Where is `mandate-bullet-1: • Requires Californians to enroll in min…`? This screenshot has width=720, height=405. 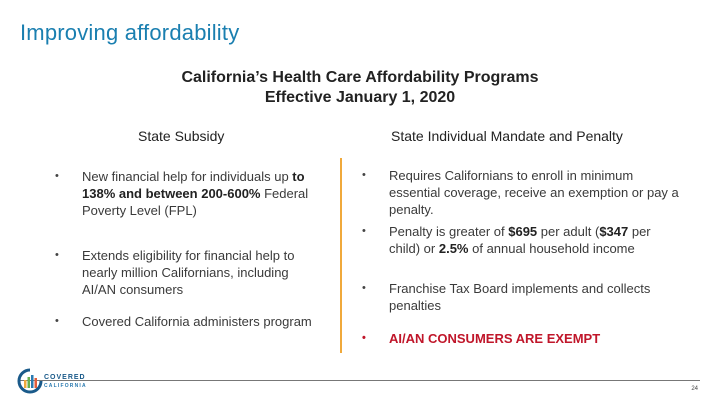
mandate-bullet-1: • Requires Californians to enroll in min… is located at coordinates (520, 192).